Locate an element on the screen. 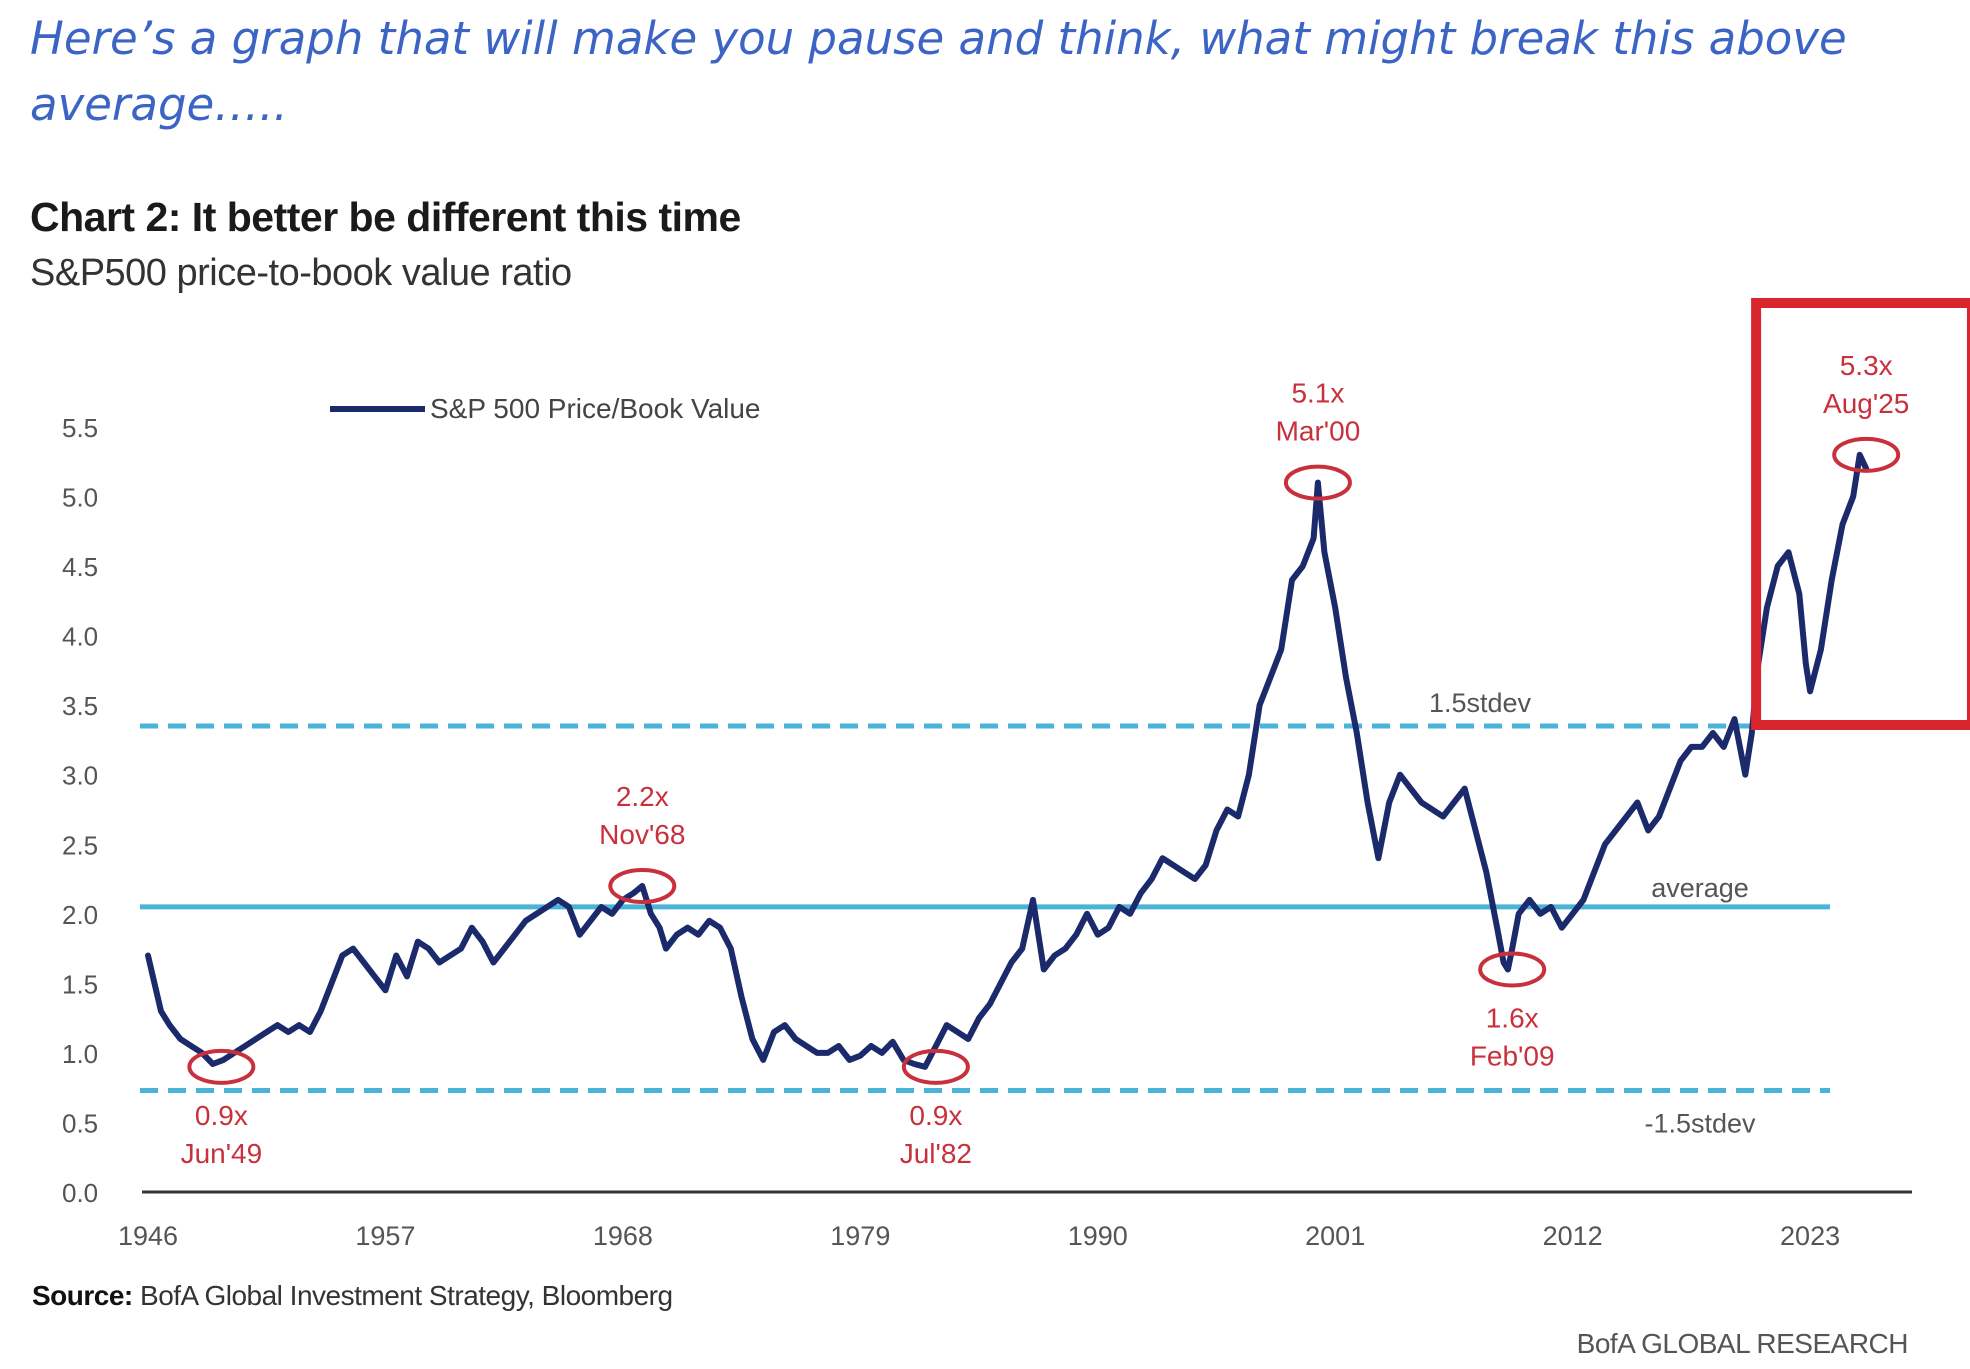 The width and height of the screenshot is (1970, 1369). annotation-date: Jun'49 is located at coordinates (222, 1153).